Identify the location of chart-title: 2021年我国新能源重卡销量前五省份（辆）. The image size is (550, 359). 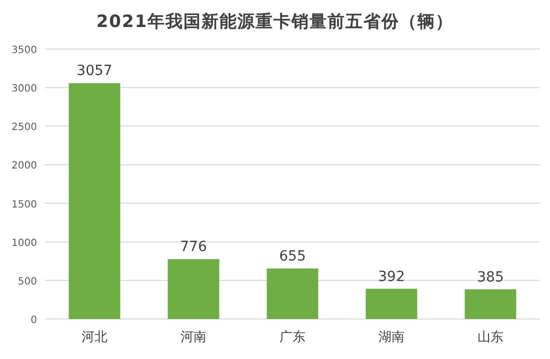
(275, 22).